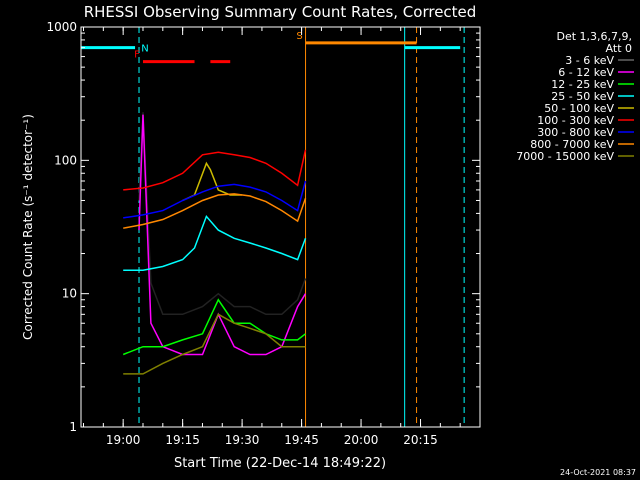 The height and width of the screenshot is (480, 640). I want to click on y-tick-label: 1000, so click(61, 27).